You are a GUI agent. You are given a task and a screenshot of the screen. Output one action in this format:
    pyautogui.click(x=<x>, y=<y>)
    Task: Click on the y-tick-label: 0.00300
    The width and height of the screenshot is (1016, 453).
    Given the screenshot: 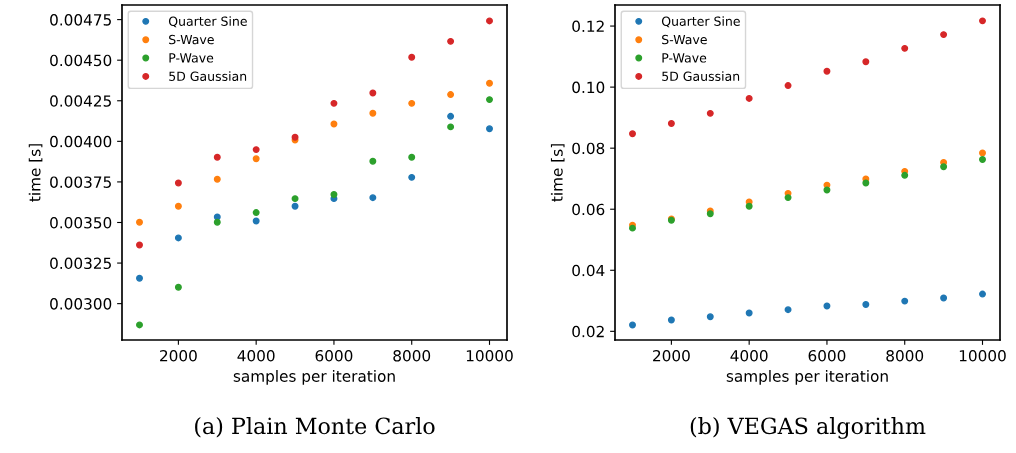 What is the action you would take?
    pyautogui.click(x=81, y=304)
    